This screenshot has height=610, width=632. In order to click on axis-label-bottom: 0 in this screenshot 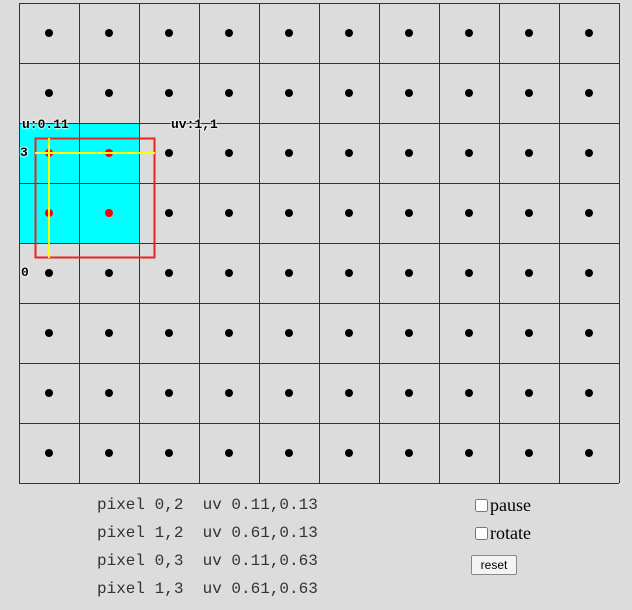, I will do `click(25, 272)`.